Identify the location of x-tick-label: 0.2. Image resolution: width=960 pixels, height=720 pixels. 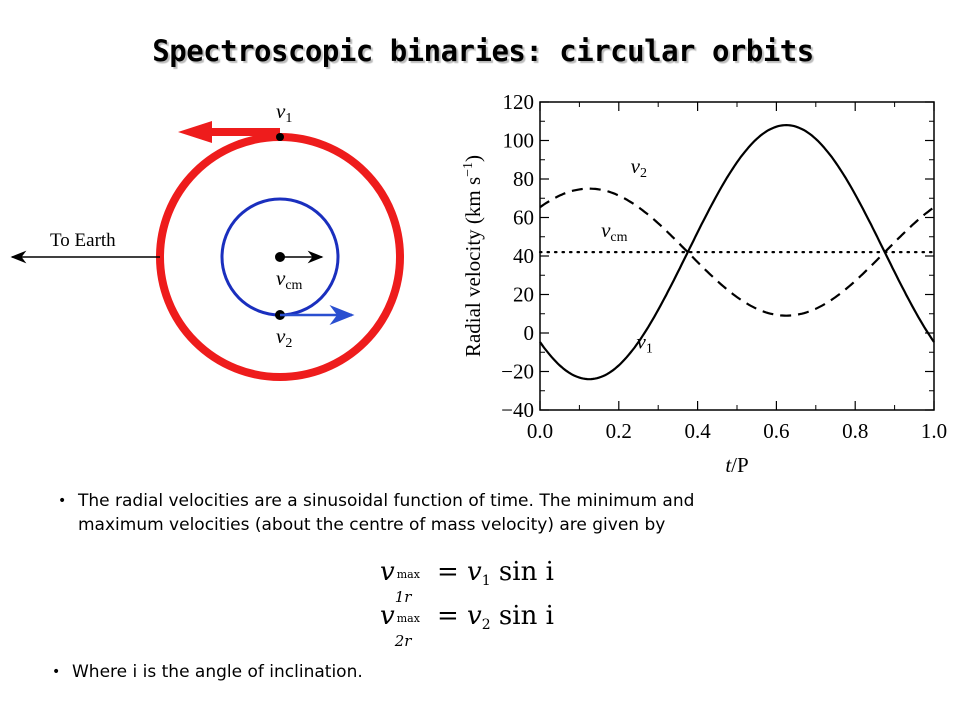
(619, 431).